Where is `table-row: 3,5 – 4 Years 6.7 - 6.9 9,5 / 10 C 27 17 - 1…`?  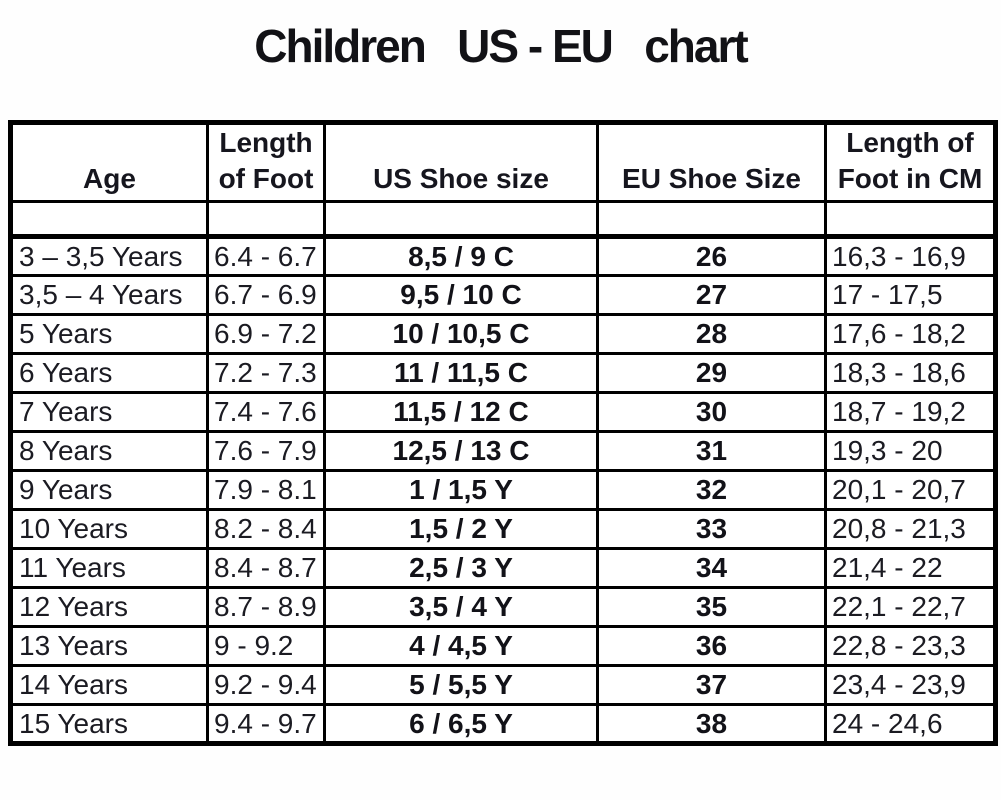
table-row: 3,5 – 4 Years 6.7 - 6.9 9,5 / 10 C 27 17 - 1… is located at coordinates (503, 295).